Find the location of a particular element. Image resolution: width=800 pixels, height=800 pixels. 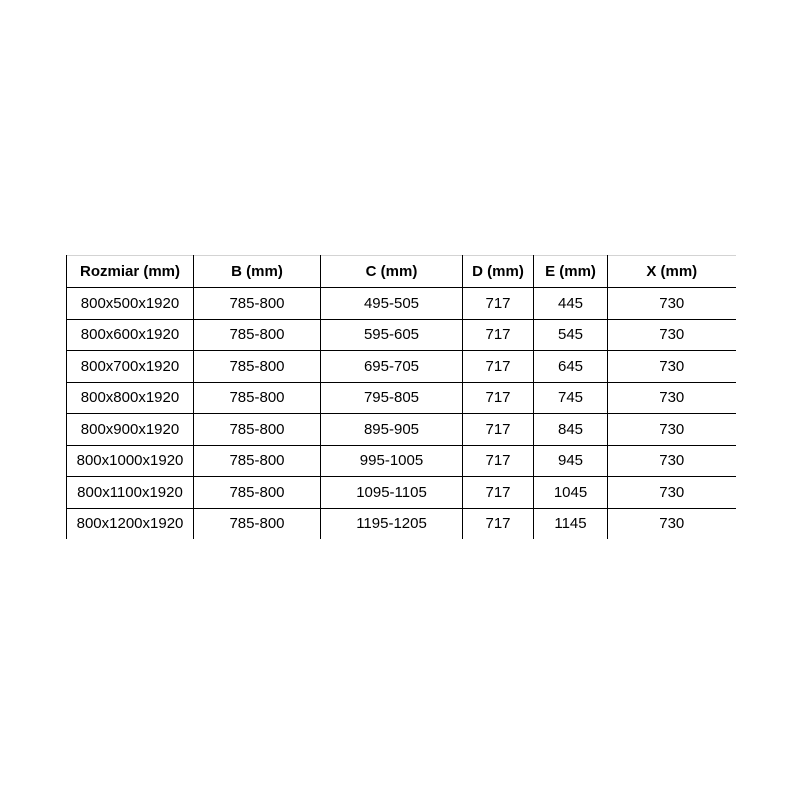

table-cell: 800x800x1920 is located at coordinates (130, 398).